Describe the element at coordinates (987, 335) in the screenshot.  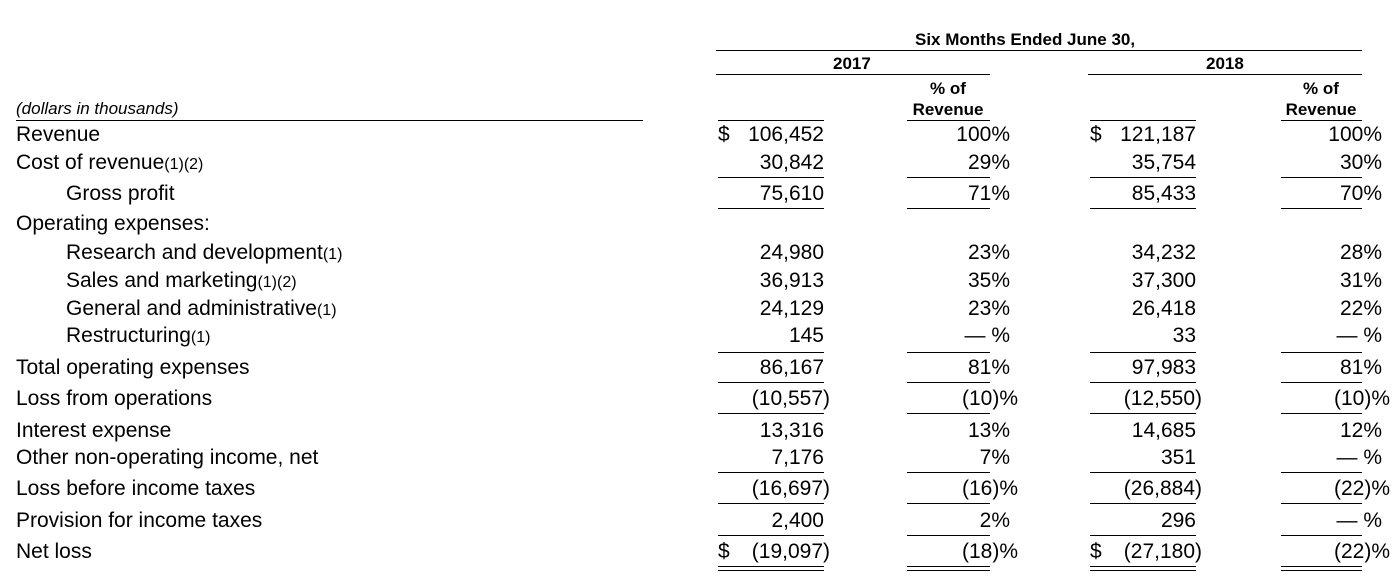
I see `pct-2017: — %` at that location.